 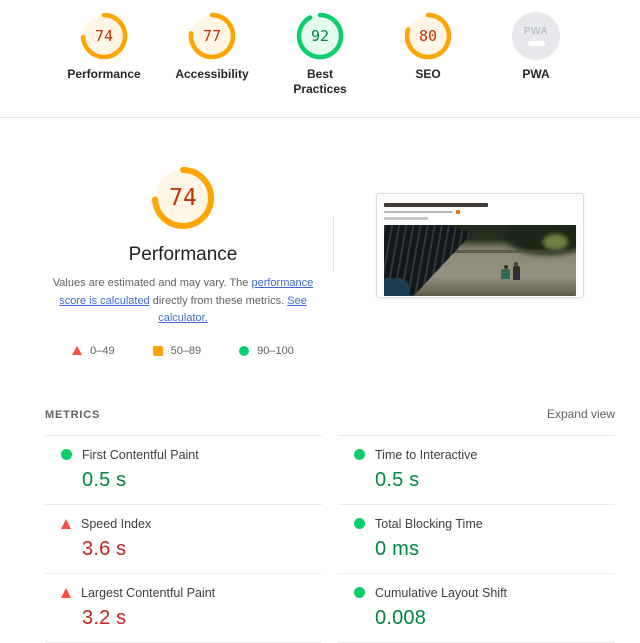 I want to click on metric-time-to-interactive: Time to Interactive 0.5 s, so click(x=476, y=469).